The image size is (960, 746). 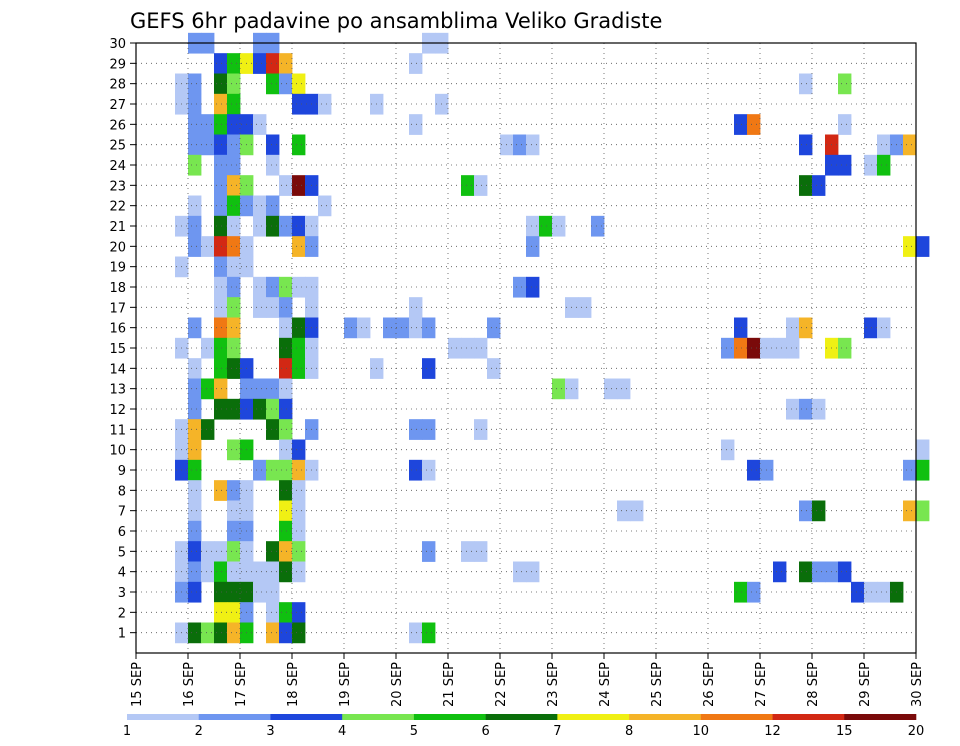 What do you see at coordinates (342, 731) in the screenshot?
I see `colorbar-label: 4` at bounding box center [342, 731].